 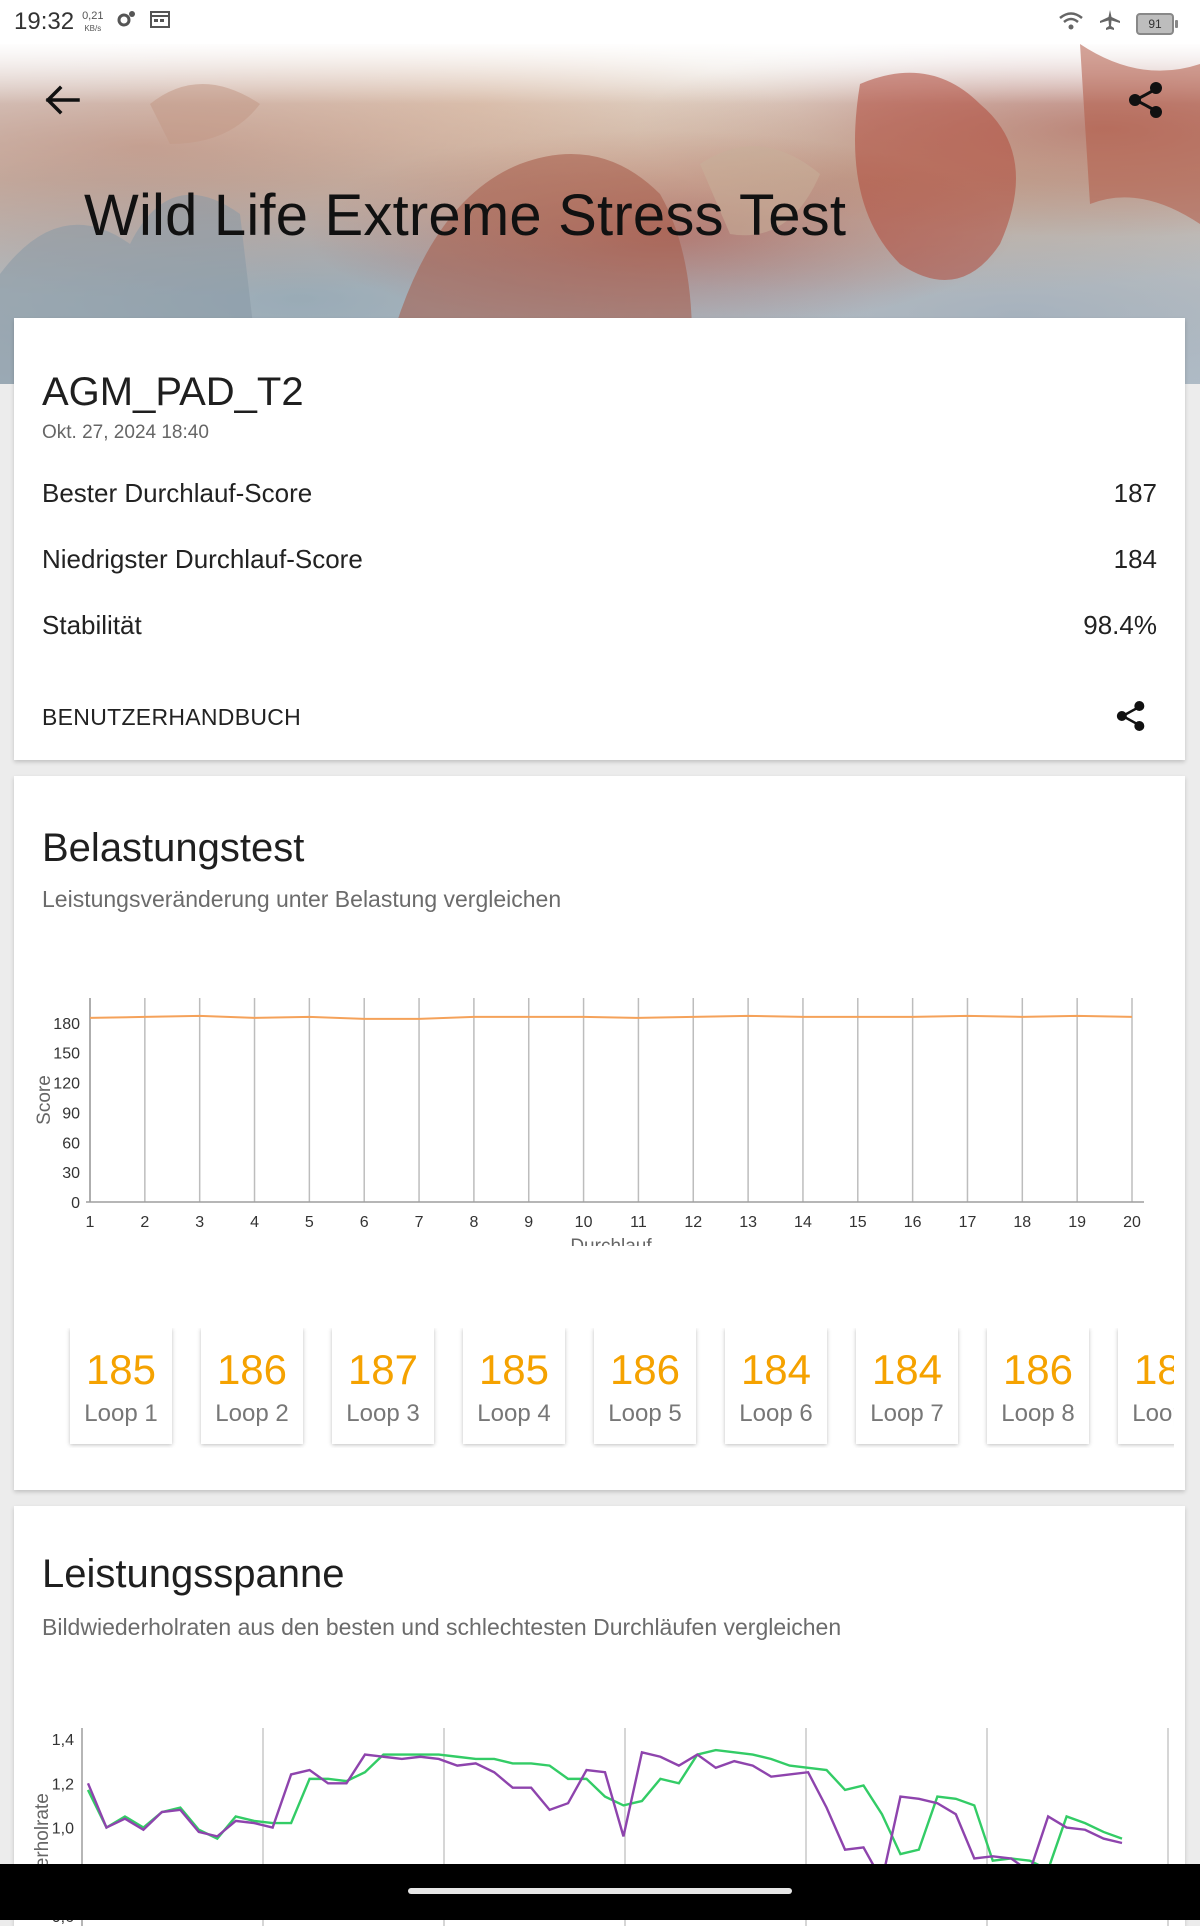 I want to click on user-manual-link: BENUTZERHANDBUCH, so click(x=172, y=717).